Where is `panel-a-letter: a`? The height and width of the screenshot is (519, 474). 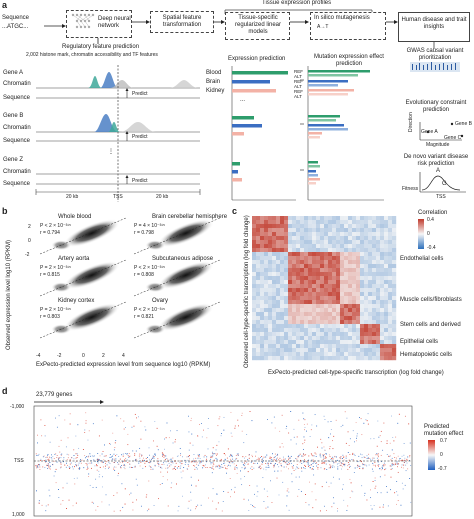
panel-a-letter: a is located at coordinates (5, 5).